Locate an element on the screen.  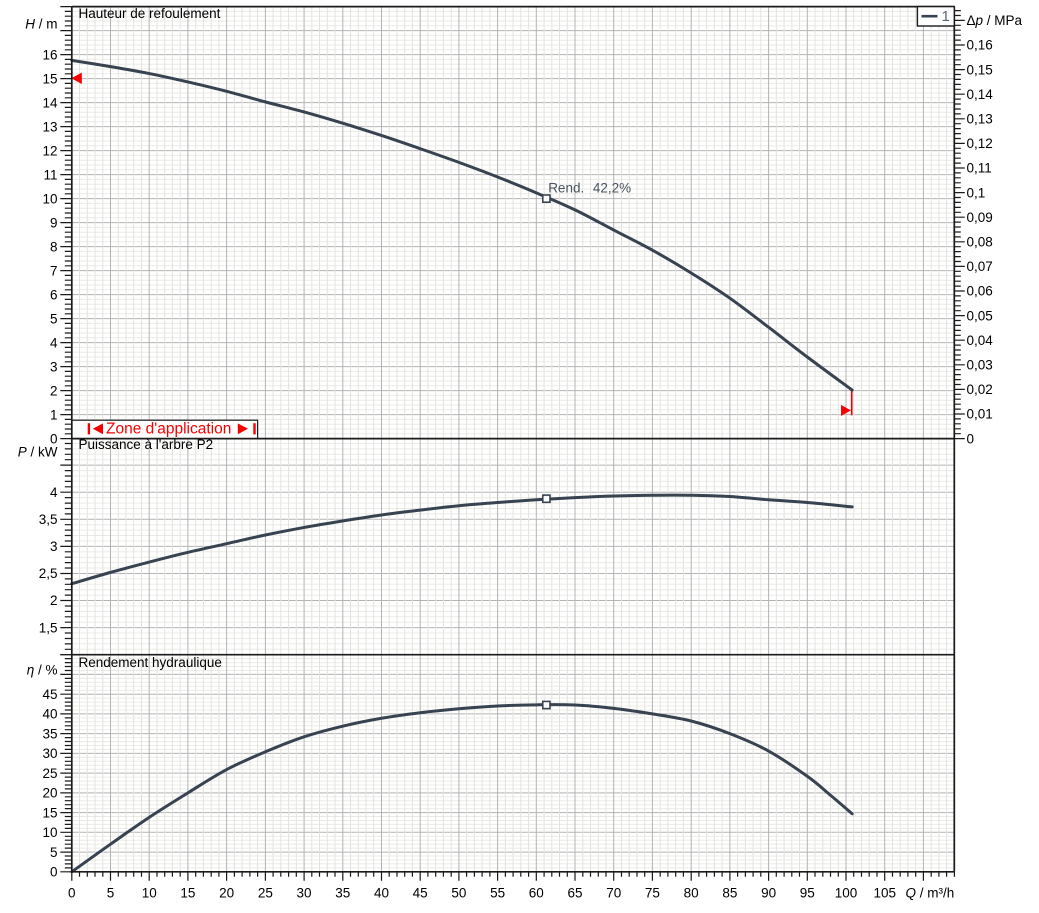
ticks-minor-efficiency is located at coordinates (68, 763).